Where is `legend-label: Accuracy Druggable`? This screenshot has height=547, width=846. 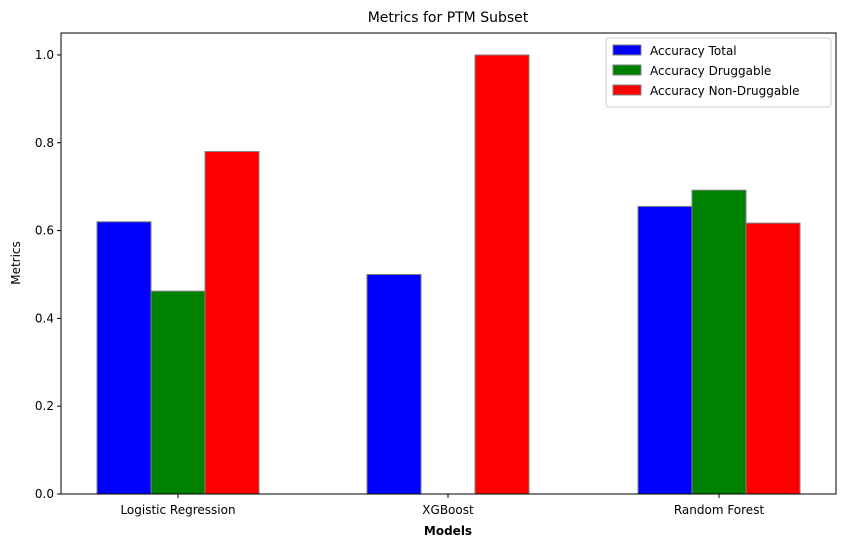 legend-label: Accuracy Druggable is located at coordinates (710, 71).